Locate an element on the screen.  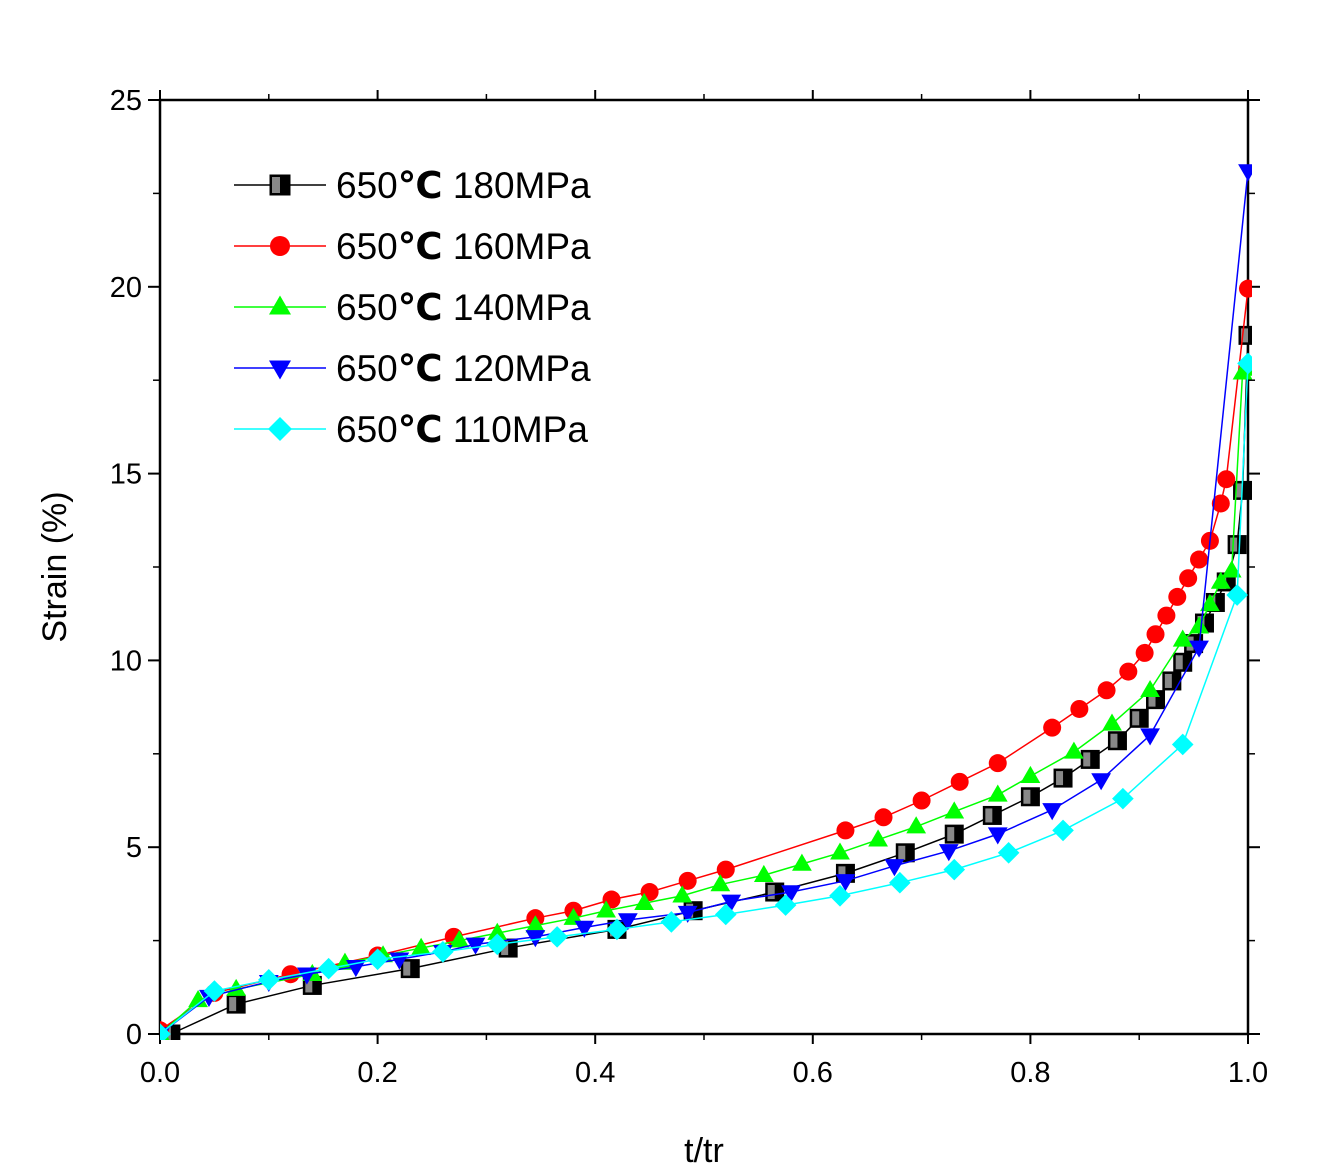
x-tick-label: 0.2 is located at coordinates (377, 1073).